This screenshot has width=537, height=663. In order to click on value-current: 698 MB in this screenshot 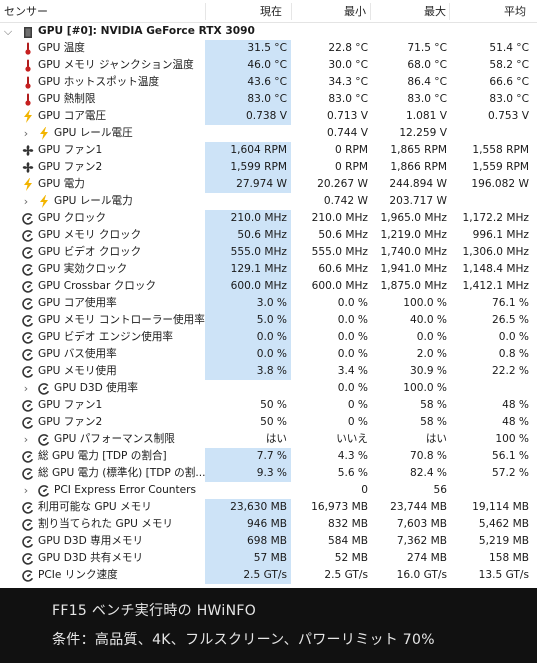, I will do `click(248, 541)`.